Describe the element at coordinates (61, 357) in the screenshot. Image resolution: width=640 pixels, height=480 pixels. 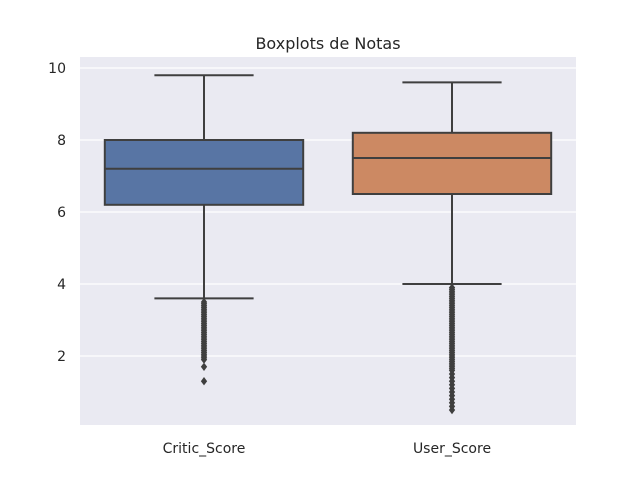
I see `y-tick-label: 2` at that location.